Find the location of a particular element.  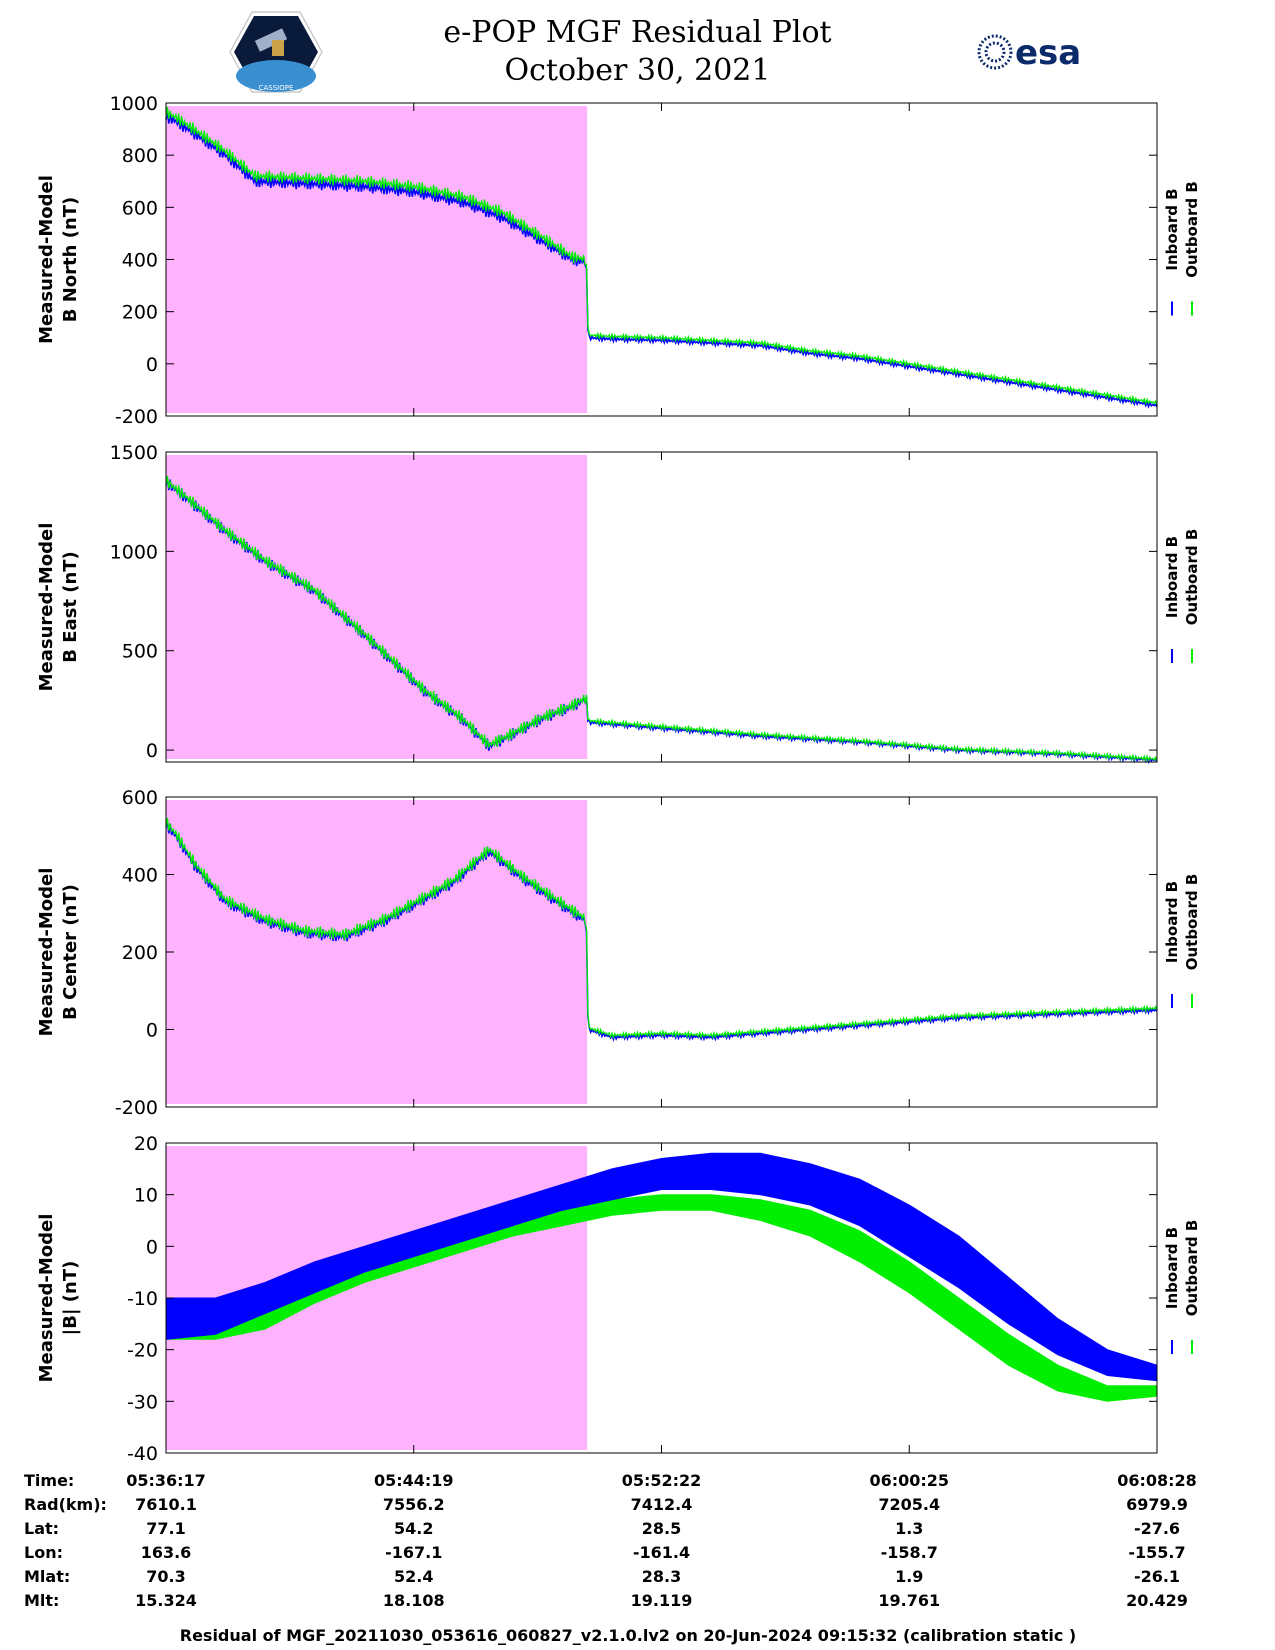

orbit-cell: 20.429 is located at coordinates (1157, 1600).